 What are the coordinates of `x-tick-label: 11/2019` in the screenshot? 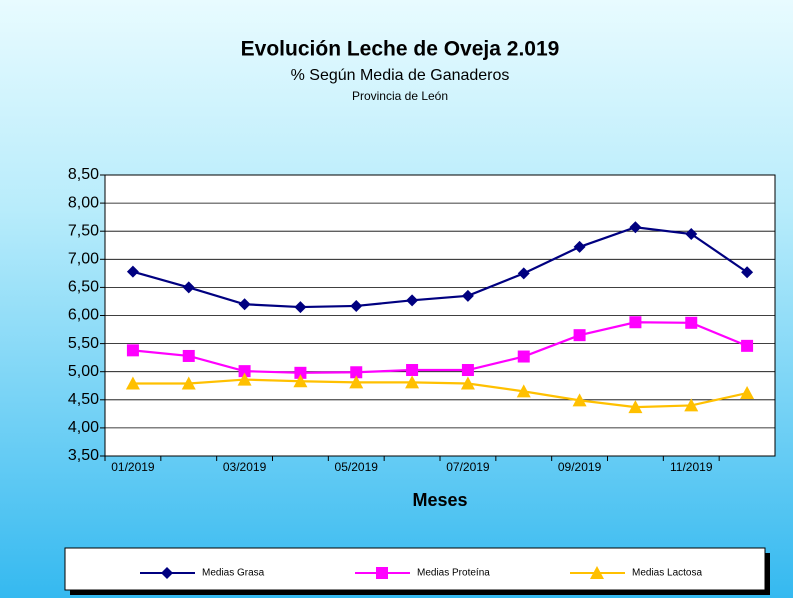 It's located at (691, 467).